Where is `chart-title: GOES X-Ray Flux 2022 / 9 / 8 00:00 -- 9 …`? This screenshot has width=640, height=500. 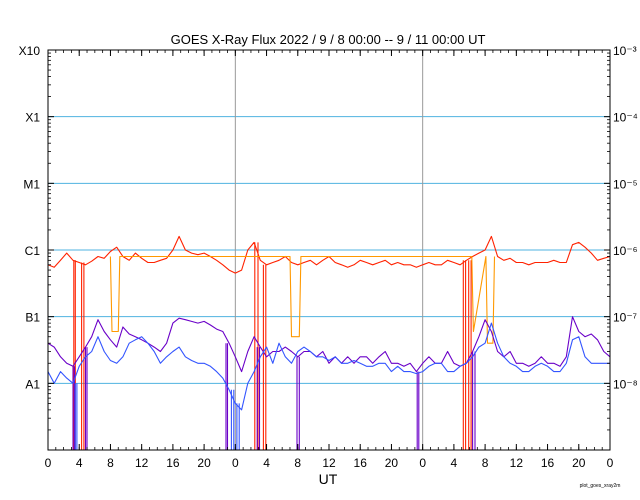
chart-title: GOES X-Ray Flux 2022 / 9 / 8 00:00 -- 9 … is located at coordinates (328, 39).